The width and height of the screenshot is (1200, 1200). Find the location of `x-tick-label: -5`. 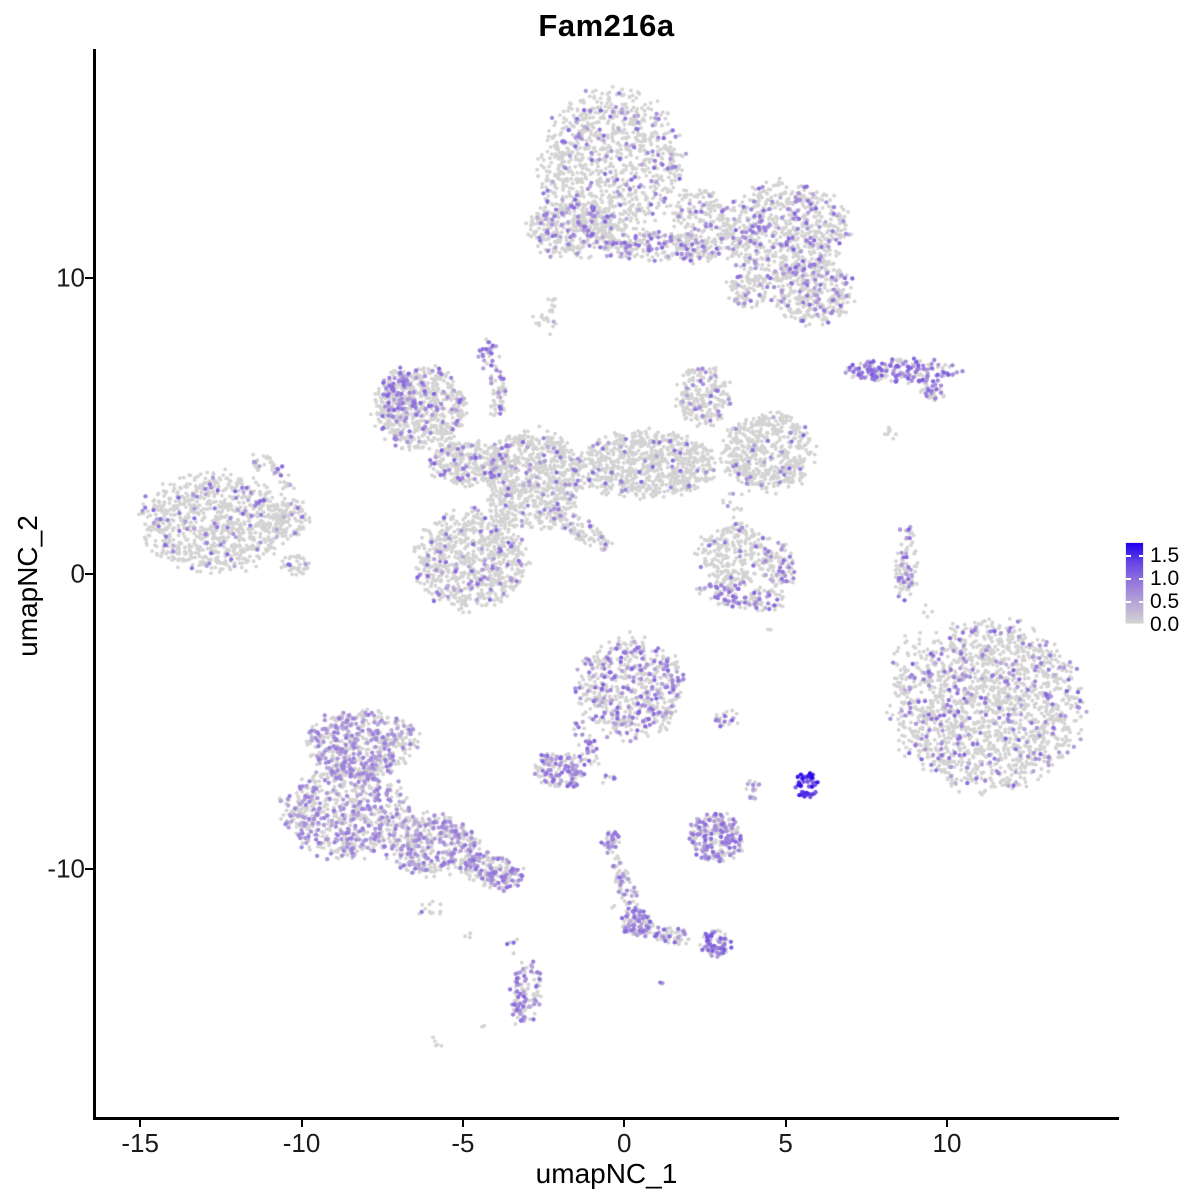

x-tick-label: -5 is located at coordinates (463, 1143).